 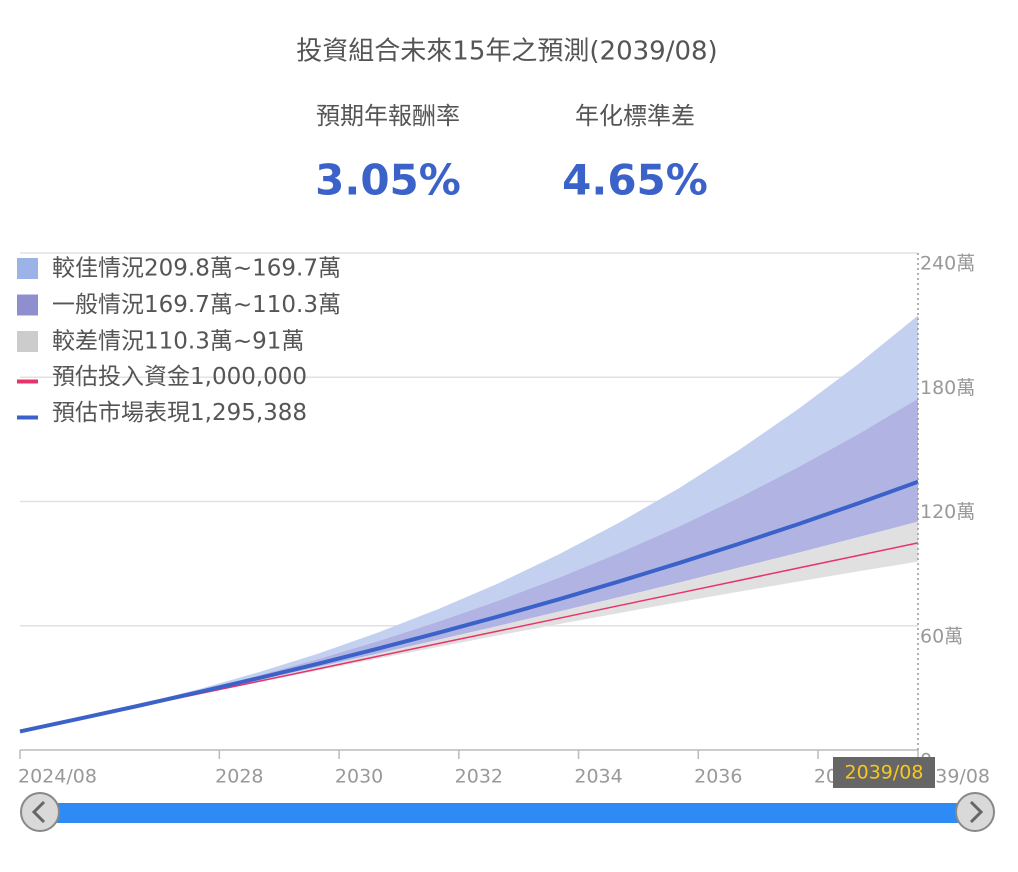 What do you see at coordinates (947, 512) in the screenshot?
I see `y-tick-label: 120萬` at bounding box center [947, 512].